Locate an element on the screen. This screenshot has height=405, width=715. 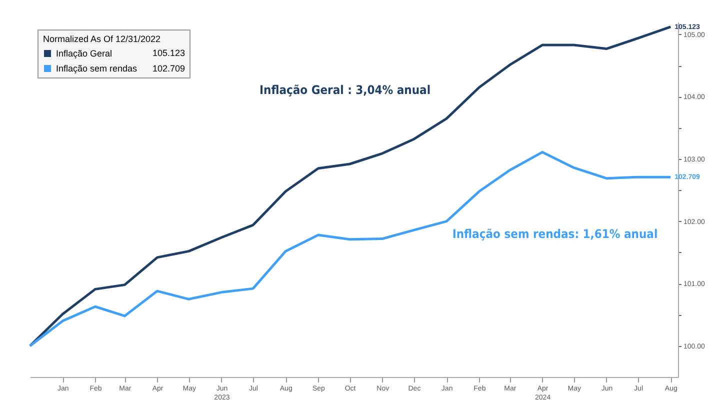
annotation: Inflação Geral : 3,04% anual is located at coordinates (345, 90).